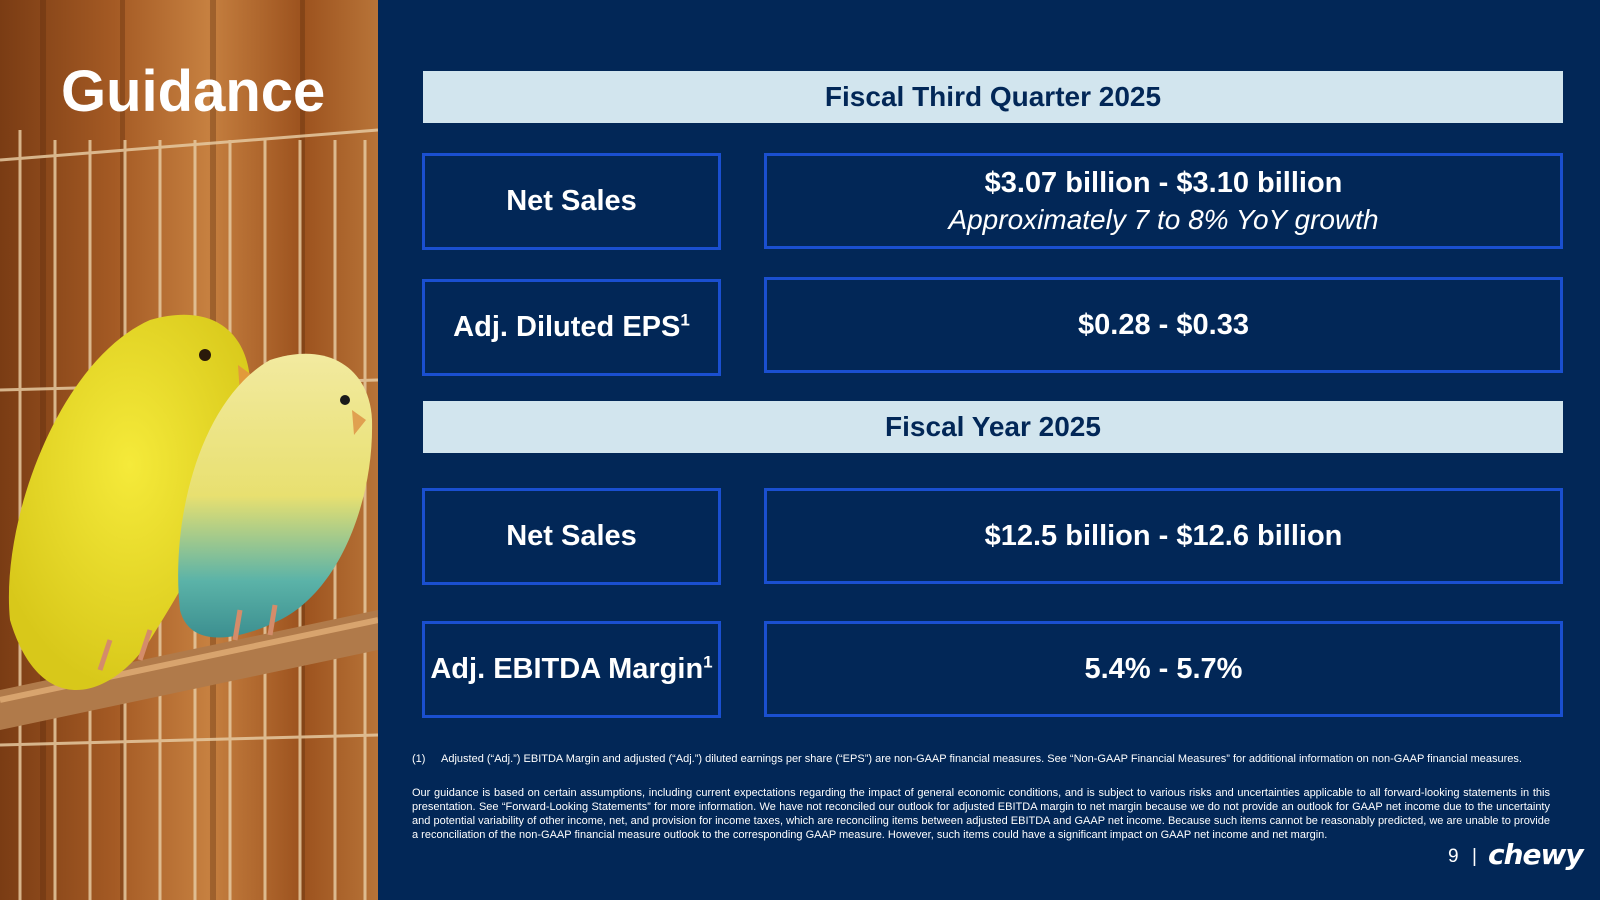  I want to click on q3-eps-value-box: $0.28 - $0.33, so click(1163, 325).